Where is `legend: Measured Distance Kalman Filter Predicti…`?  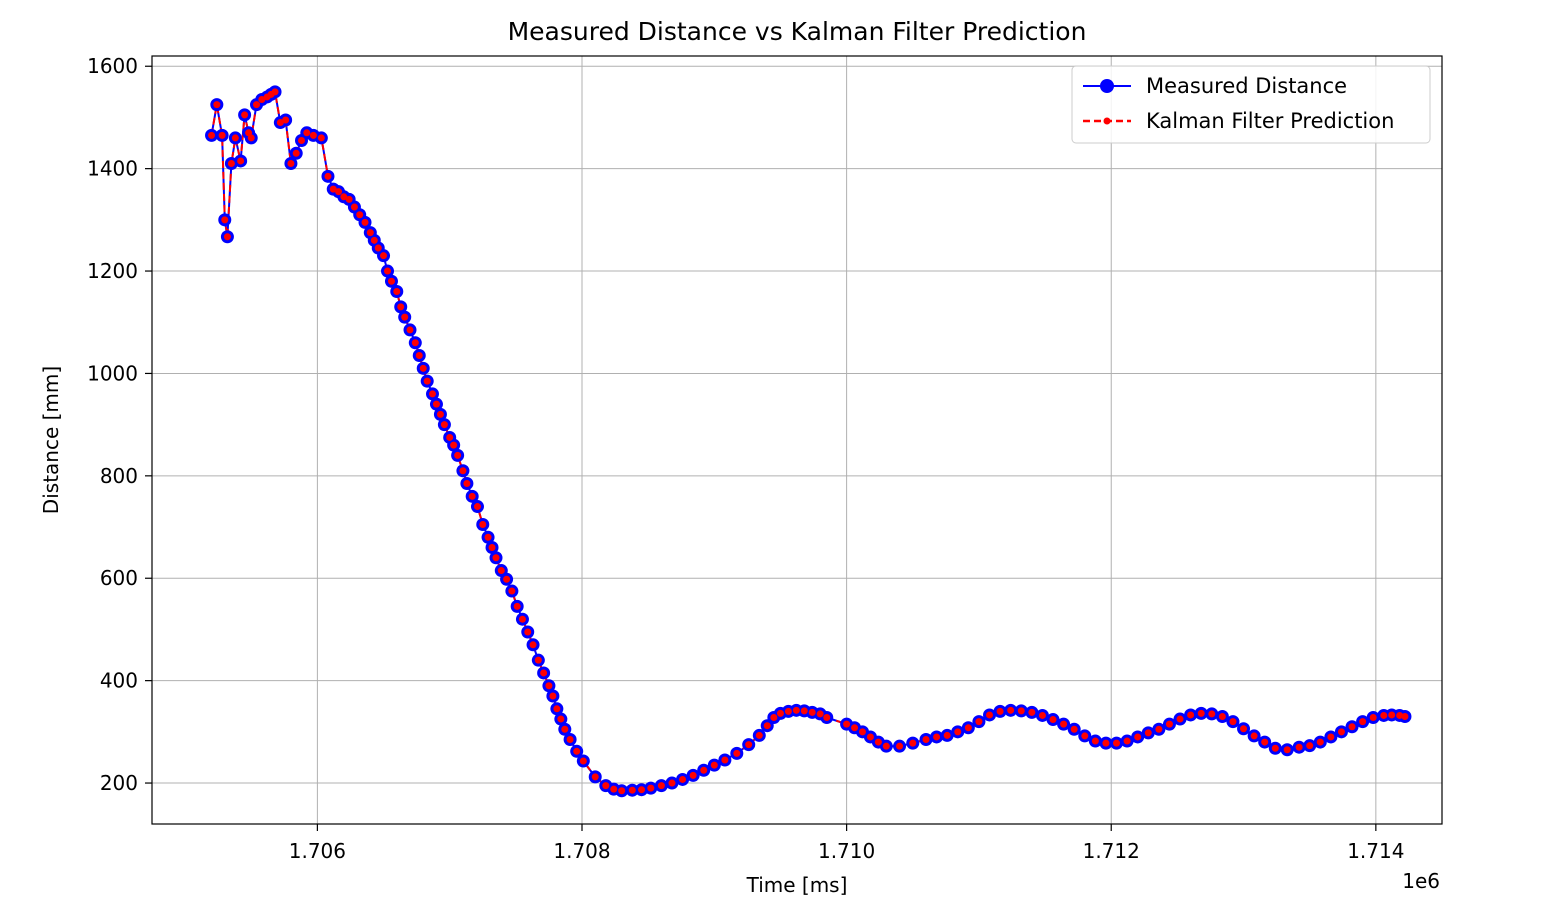
legend: Measured Distance Kalman Filter Predicti… is located at coordinates (1251, 104).